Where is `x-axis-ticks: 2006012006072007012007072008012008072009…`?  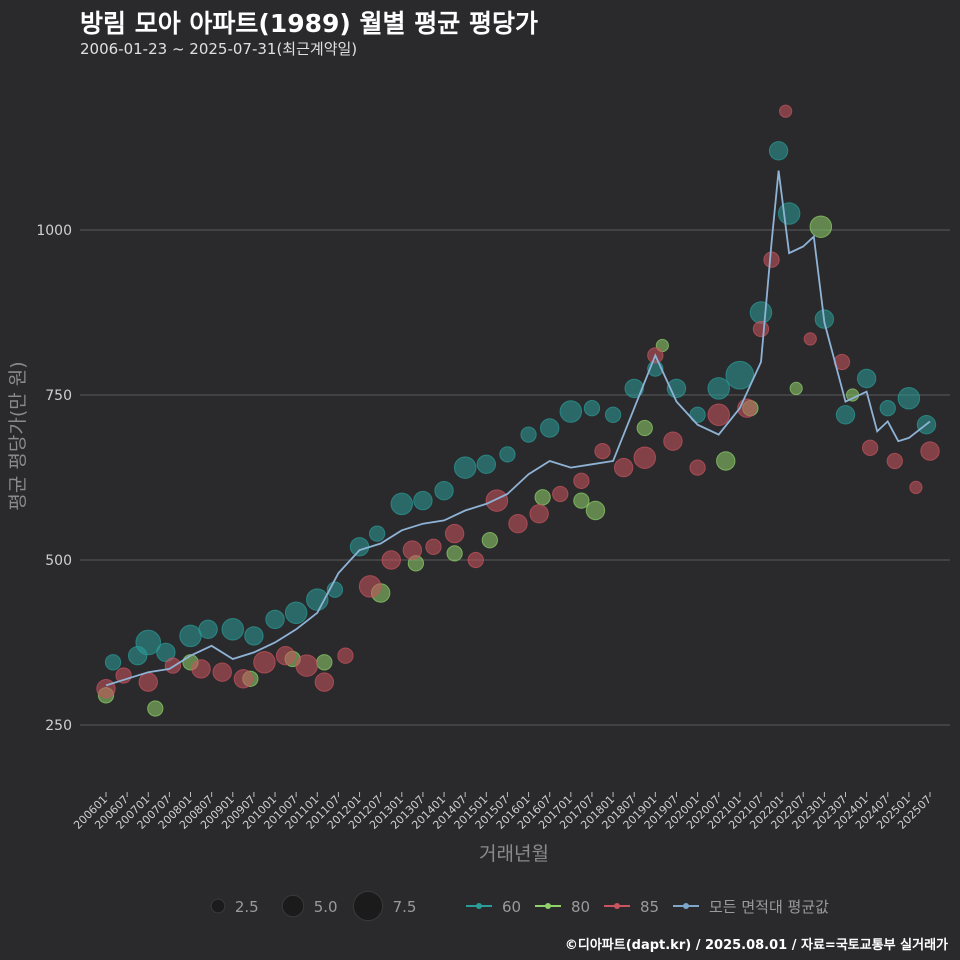
x-axis-ticks: 2006012006072007012007072008012008072009… is located at coordinates (502, 812).